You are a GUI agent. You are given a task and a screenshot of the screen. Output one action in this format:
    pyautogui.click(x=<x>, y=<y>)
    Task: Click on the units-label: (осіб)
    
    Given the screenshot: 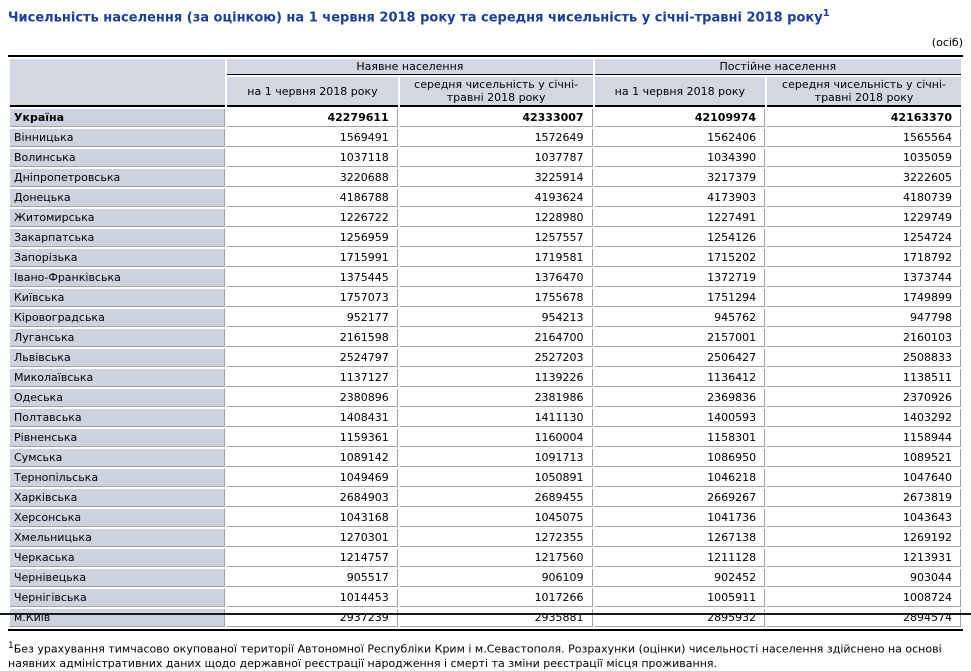 What is the action you would take?
    pyautogui.click(x=947, y=43)
    